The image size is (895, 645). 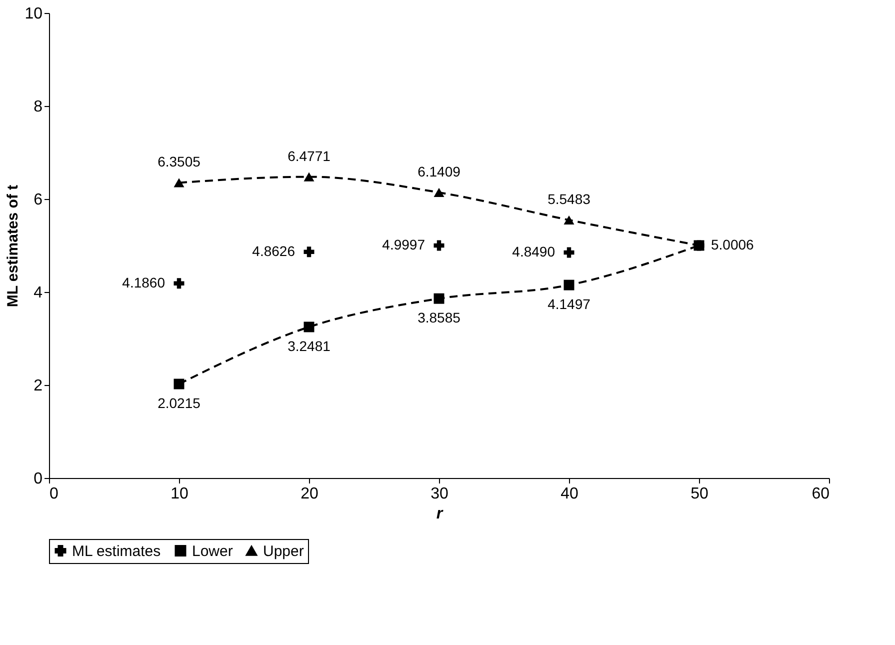 I want to click on data-label: 5.5483, so click(x=569, y=199).